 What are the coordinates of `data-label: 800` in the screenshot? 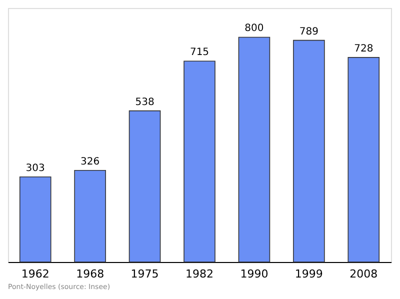 It's located at (254, 28).